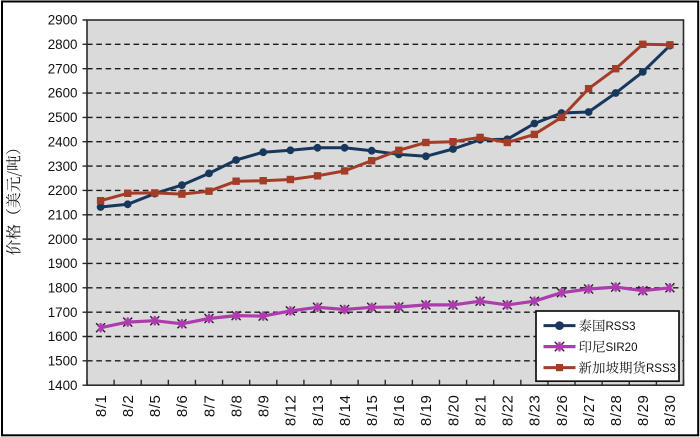  What do you see at coordinates (63, 141) in the screenshot?
I see `svg-text: 2400` at bounding box center [63, 141].